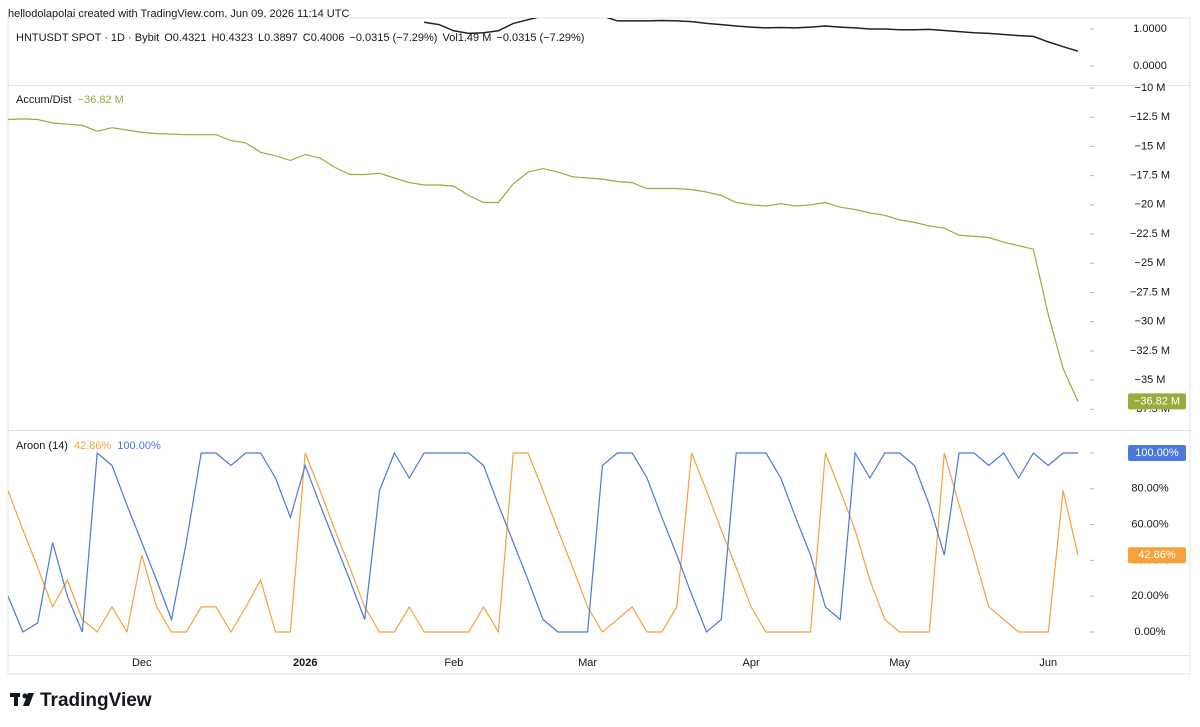  Describe the element at coordinates (587, 663) in the screenshot. I see `x-tick-label: Mar` at that location.